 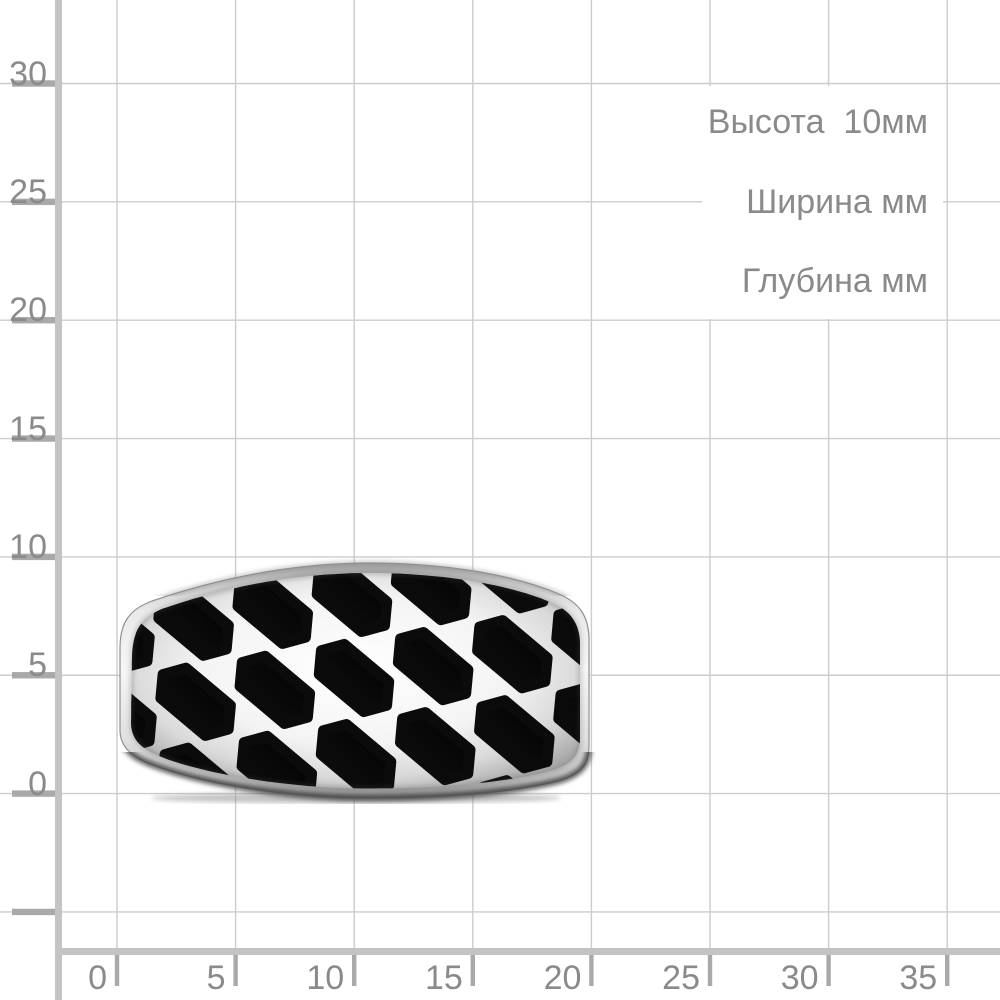 I want to click on width-dimension-label: Ширина мм, so click(x=837, y=202).